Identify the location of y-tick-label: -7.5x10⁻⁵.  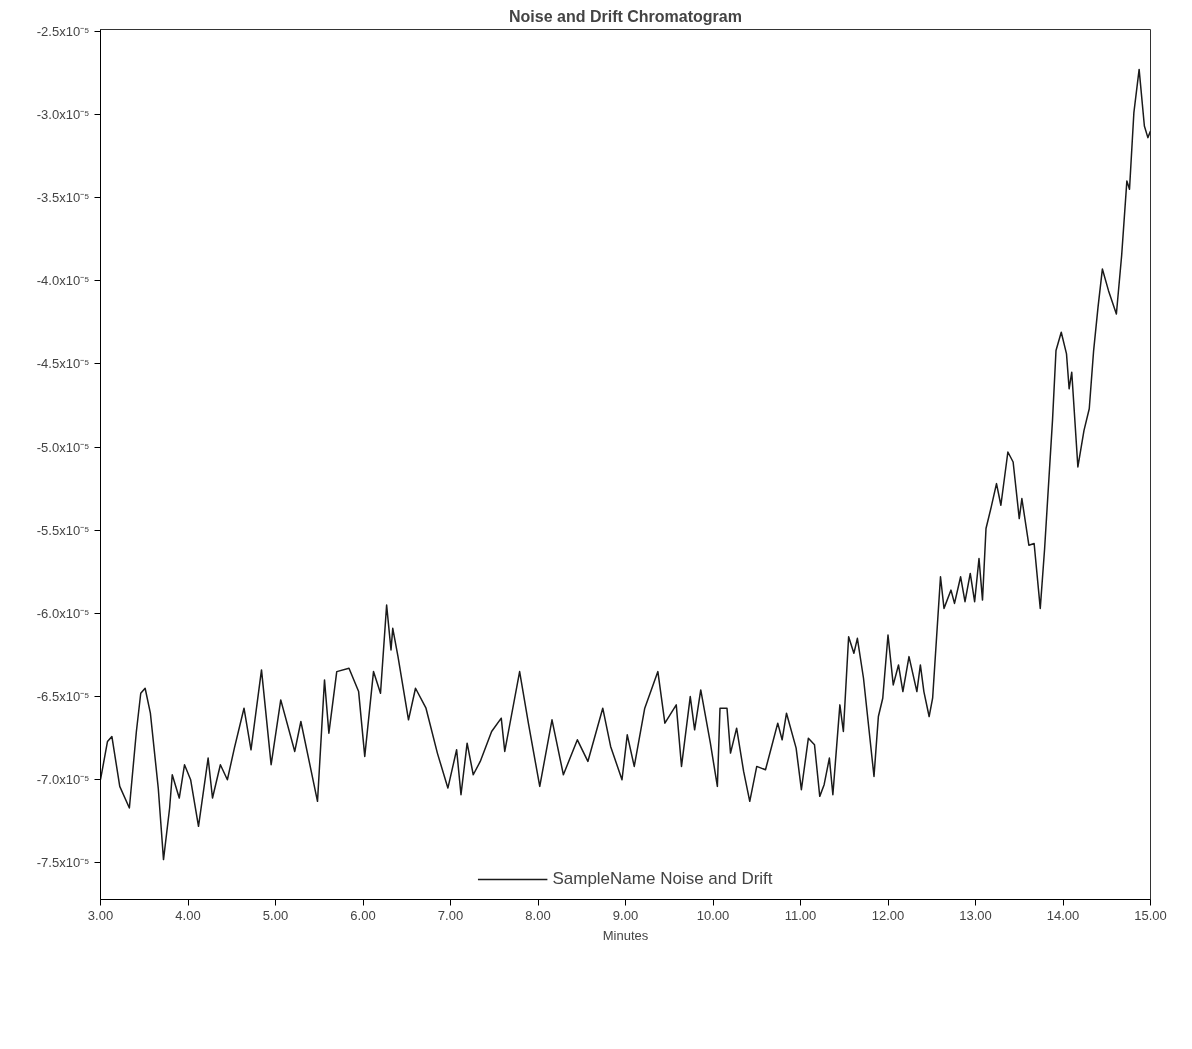
(63, 863).